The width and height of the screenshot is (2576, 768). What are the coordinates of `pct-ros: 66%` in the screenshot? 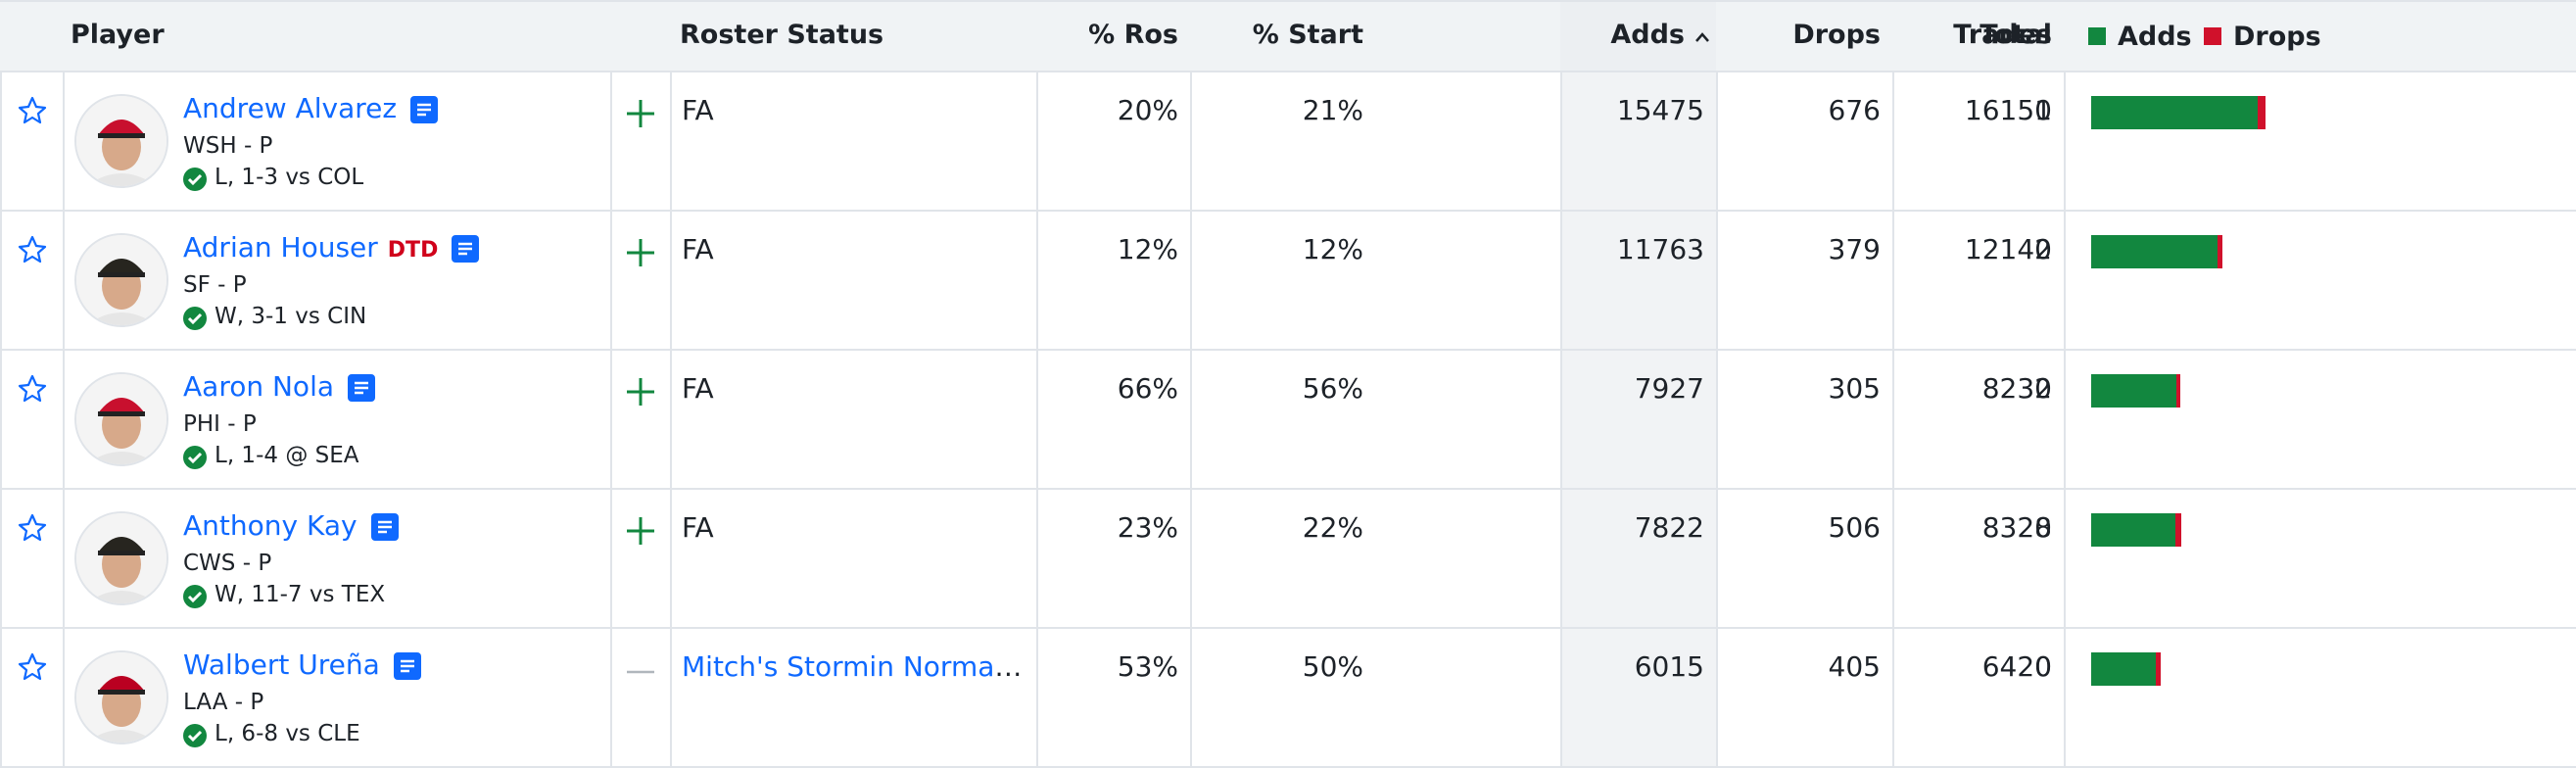 It's located at (1113, 419).